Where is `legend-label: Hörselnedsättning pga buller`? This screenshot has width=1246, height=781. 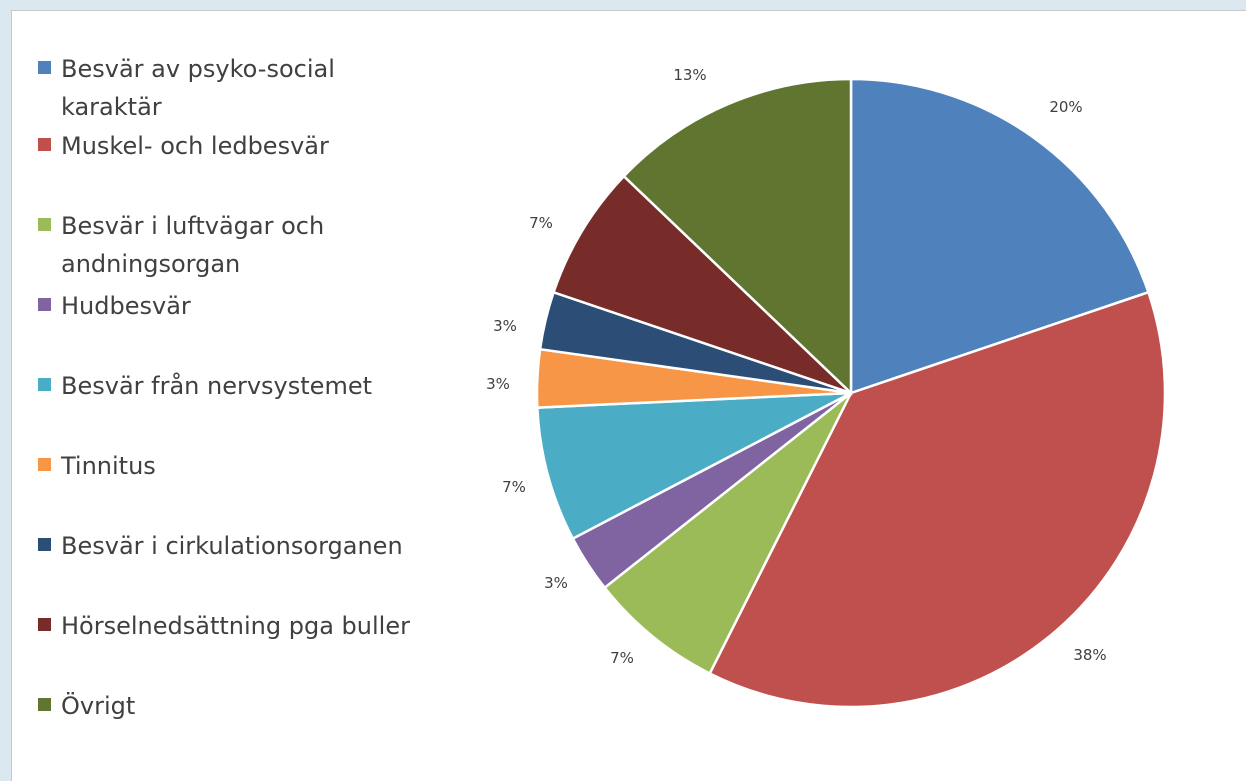
legend-label: Hörselnedsättning pga buller is located at coordinates (235, 626).